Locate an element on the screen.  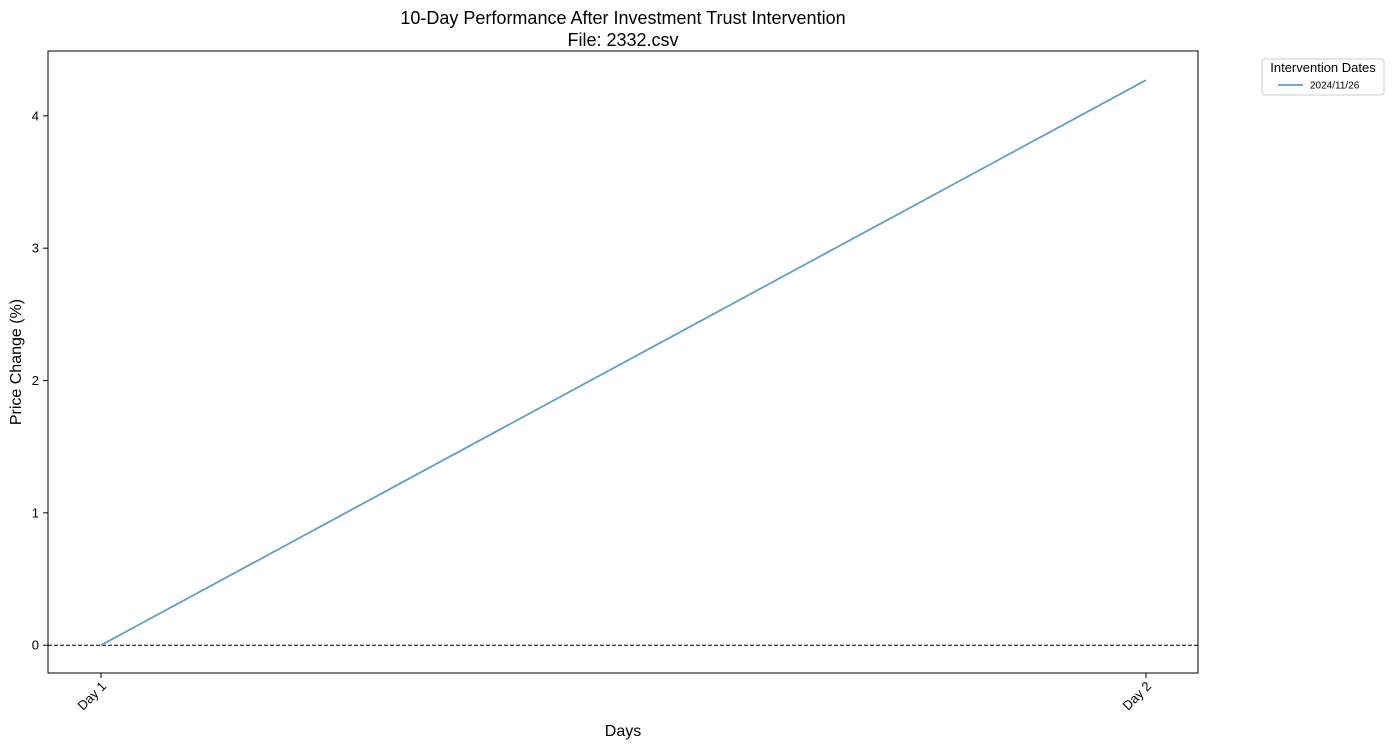
x-tick-label: Day 1 is located at coordinates (91, 696).